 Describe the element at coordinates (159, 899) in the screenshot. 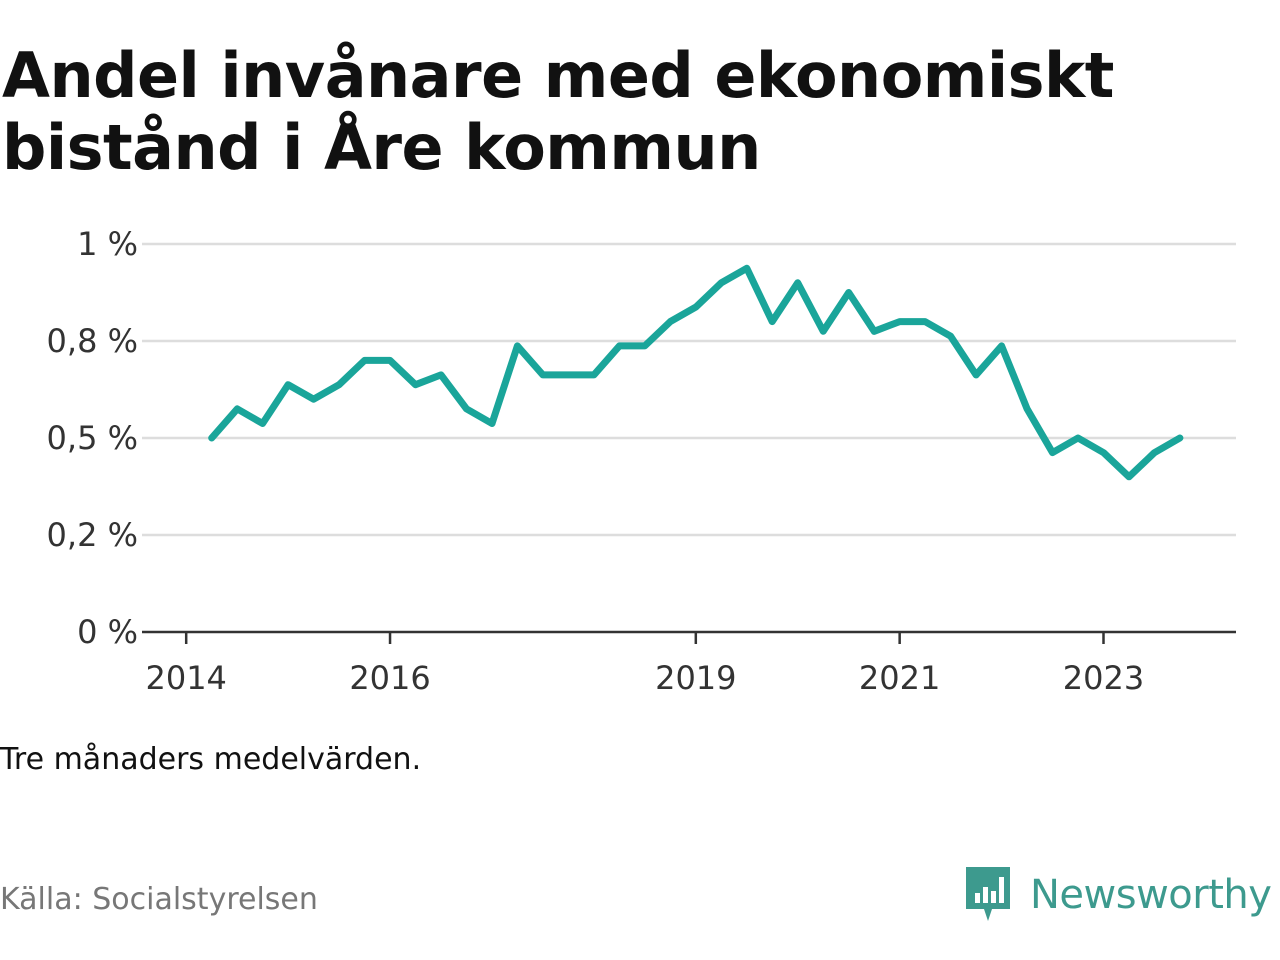

I see `source-label: Källa: Socialstyrelsen` at that location.